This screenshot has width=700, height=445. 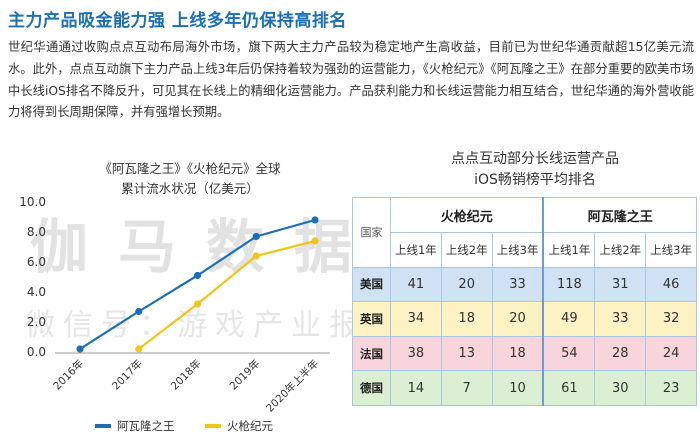 I want to click on rank-cell: 23, so click(x=671, y=388).